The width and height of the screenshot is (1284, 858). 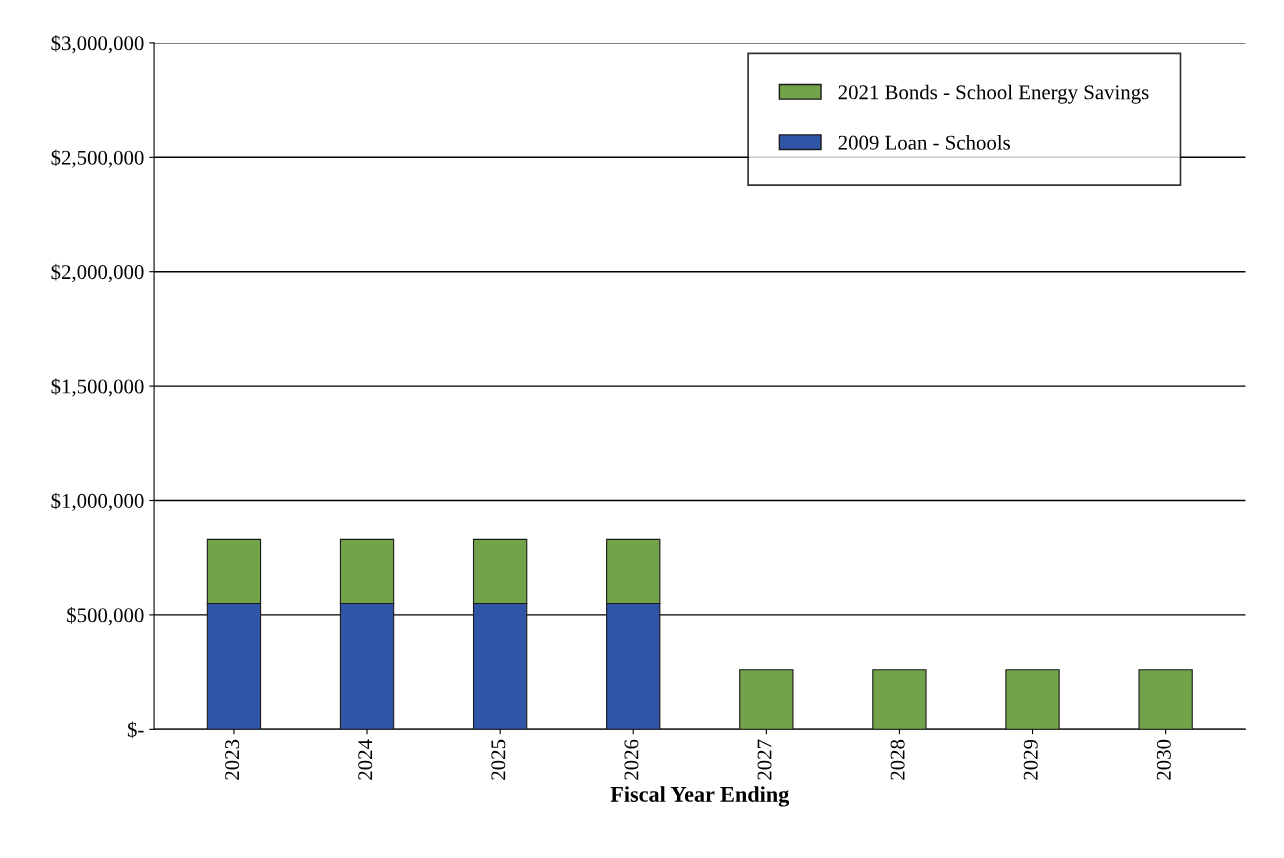 What do you see at coordinates (993, 94) in the screenshot?
I see `legend-label: 2021 Bonds - School Energy Savings` at bounding box center [993, 94].